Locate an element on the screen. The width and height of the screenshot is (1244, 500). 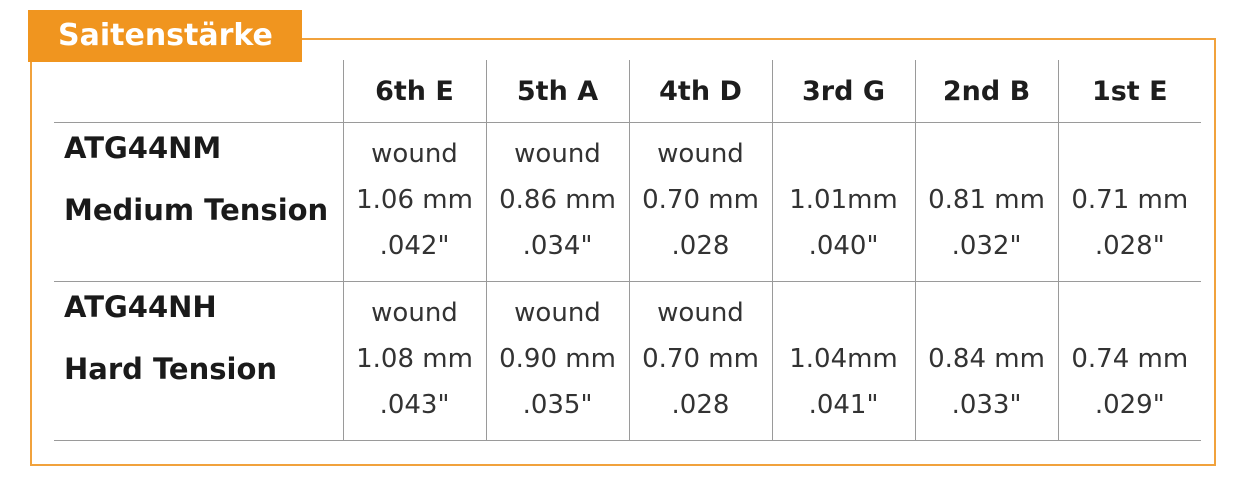
model-cell: ATG44NH Hard Tension is located at coordinates (198, 361).